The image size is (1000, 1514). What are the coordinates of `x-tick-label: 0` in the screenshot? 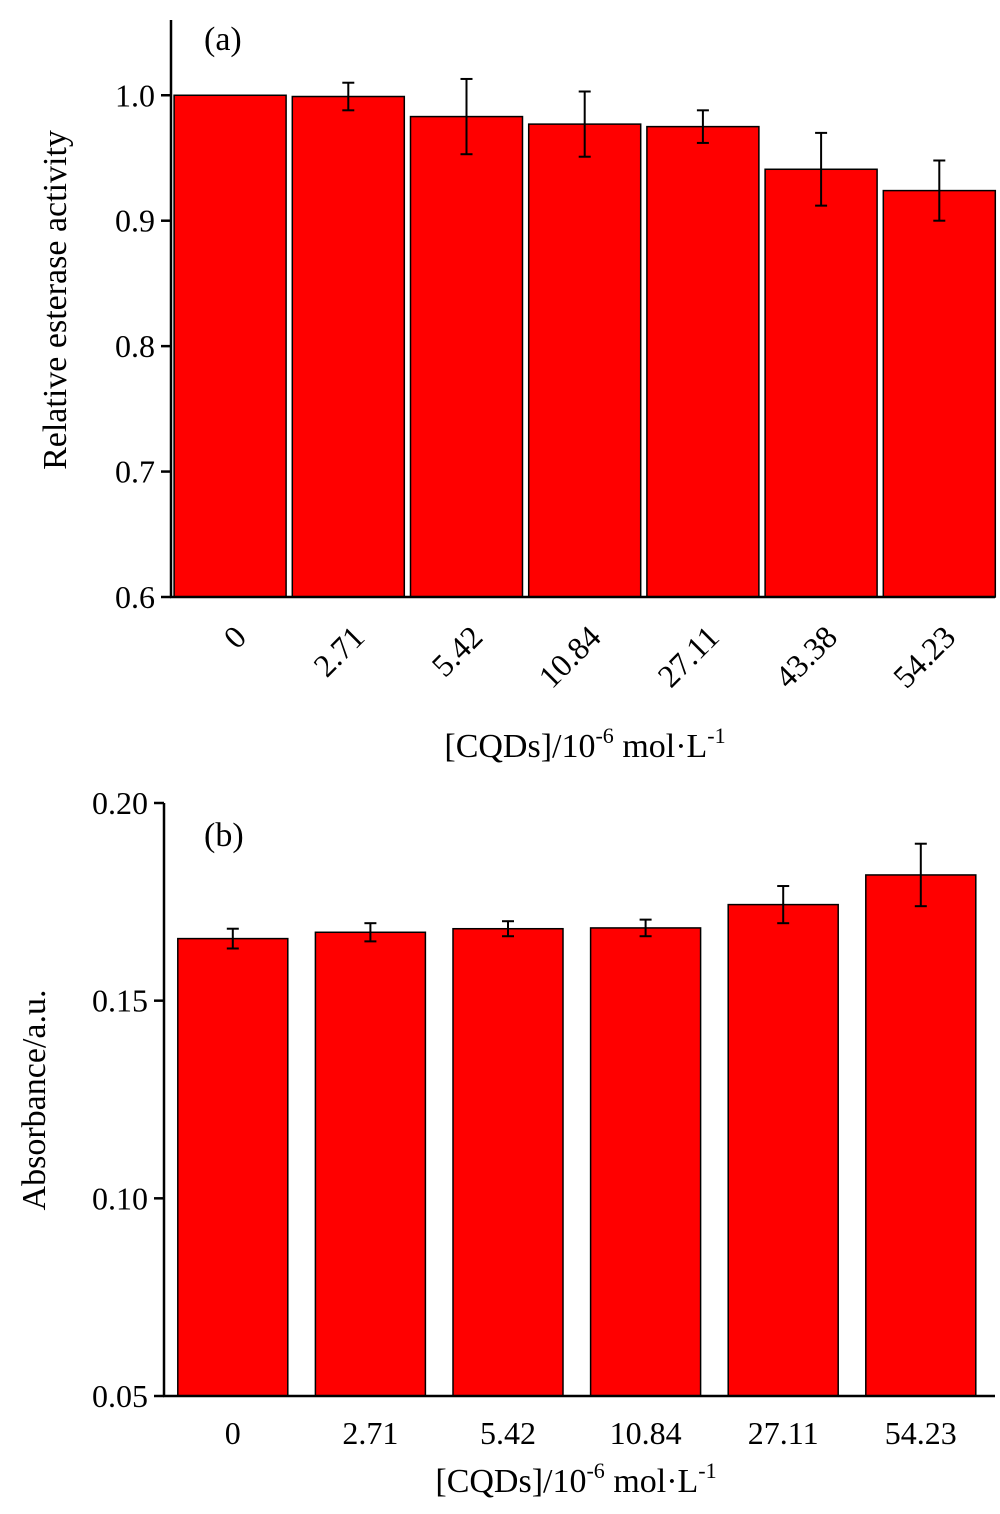 It's located at (233, 1433).